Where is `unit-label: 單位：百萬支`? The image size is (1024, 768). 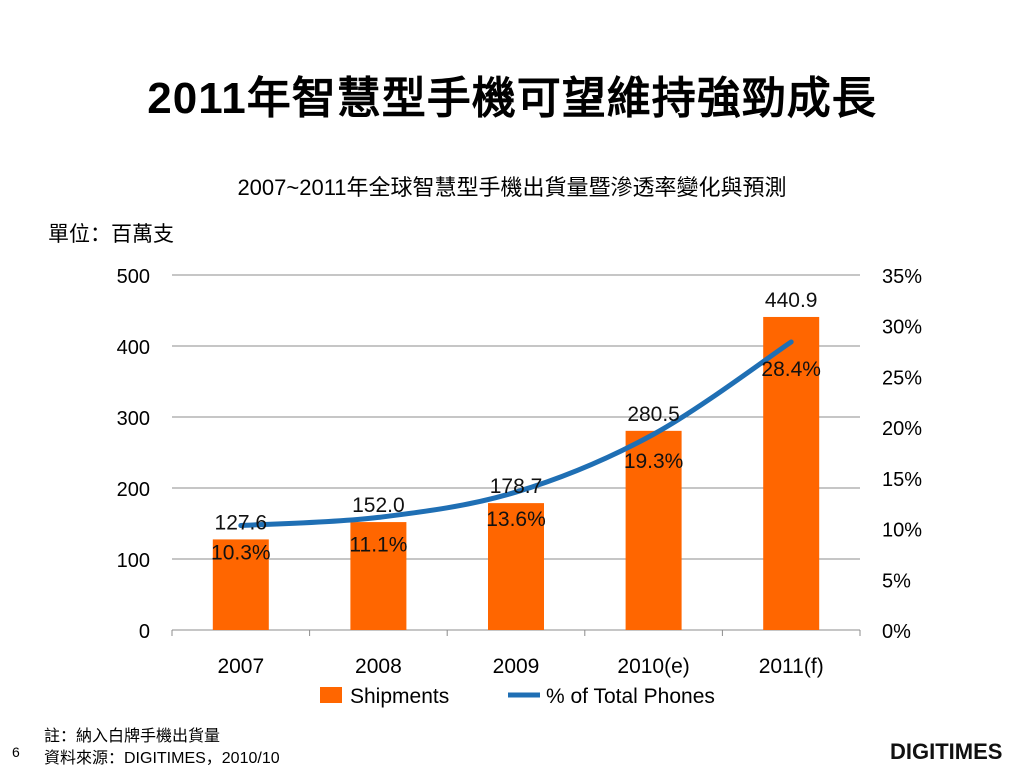 unit-label: 單位：百萬支 is located at coordinates (111, 234).